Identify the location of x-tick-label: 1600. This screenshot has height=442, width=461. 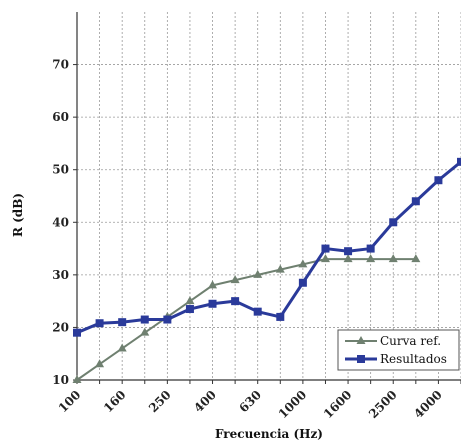
(338, 405).